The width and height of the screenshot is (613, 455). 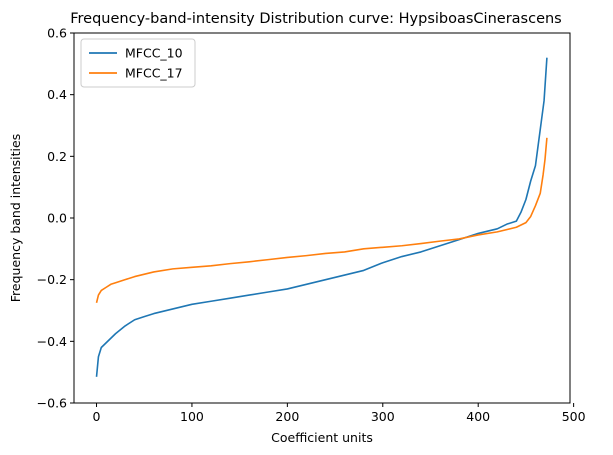 I want to click on x-tick-label: 300, so click(x=383, y=416).